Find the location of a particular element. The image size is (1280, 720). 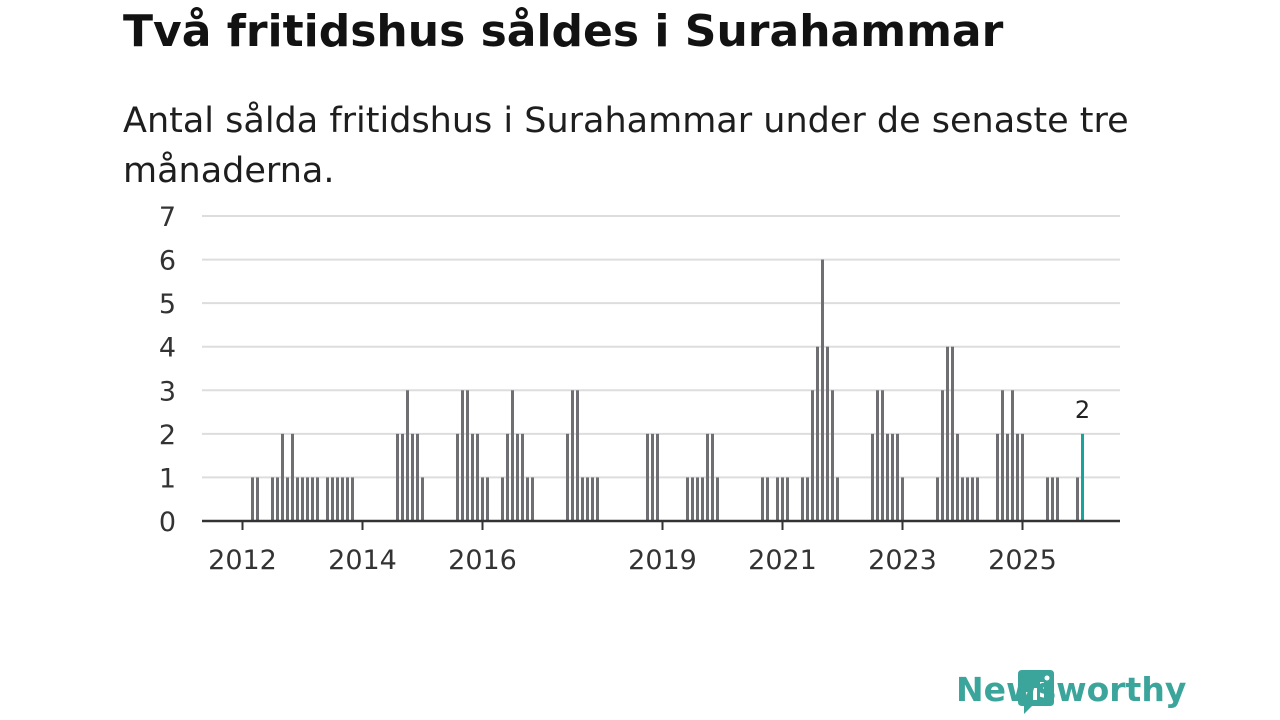

highlight-bar is located at coordinates (1082, 477).